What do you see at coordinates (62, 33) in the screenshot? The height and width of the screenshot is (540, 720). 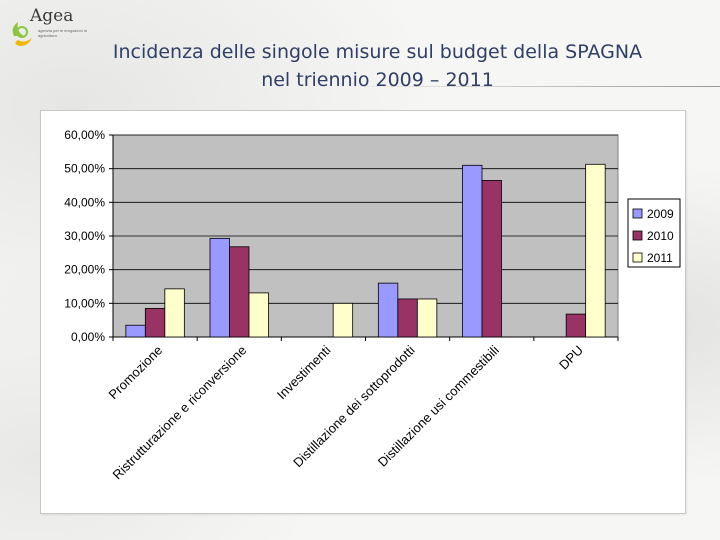 I see `logo-subtext: agenzia per le erogazioni in agricoltura` at bounding box center [62, 33].